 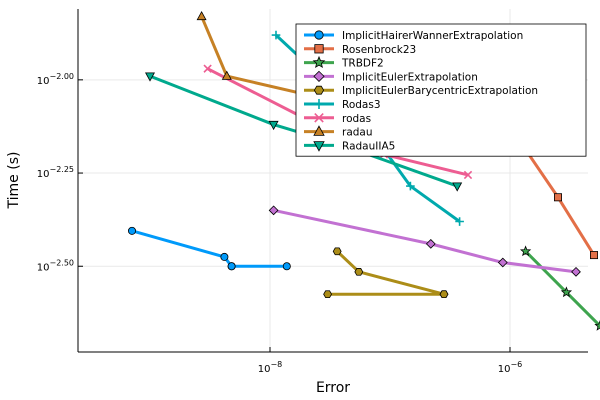 What do you see at coordinates (362, 64) in the screenshot?
I see `legend-label: TRBDF2` at bounding box center [362, 64].